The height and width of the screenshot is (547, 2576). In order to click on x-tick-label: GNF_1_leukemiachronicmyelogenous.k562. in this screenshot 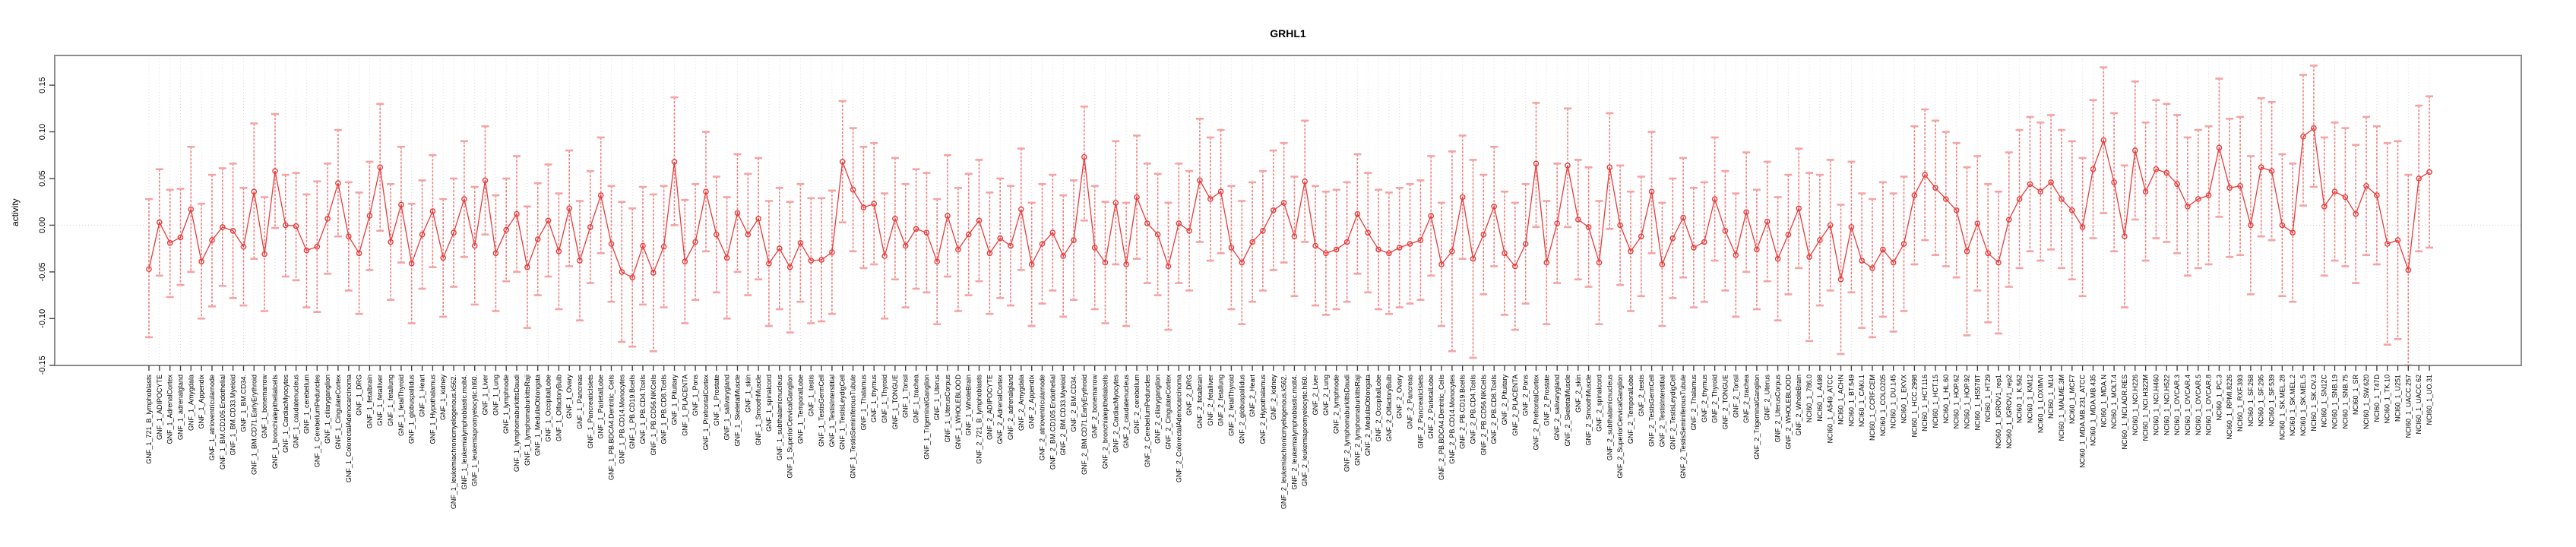, I will do `click(454, 442)`.